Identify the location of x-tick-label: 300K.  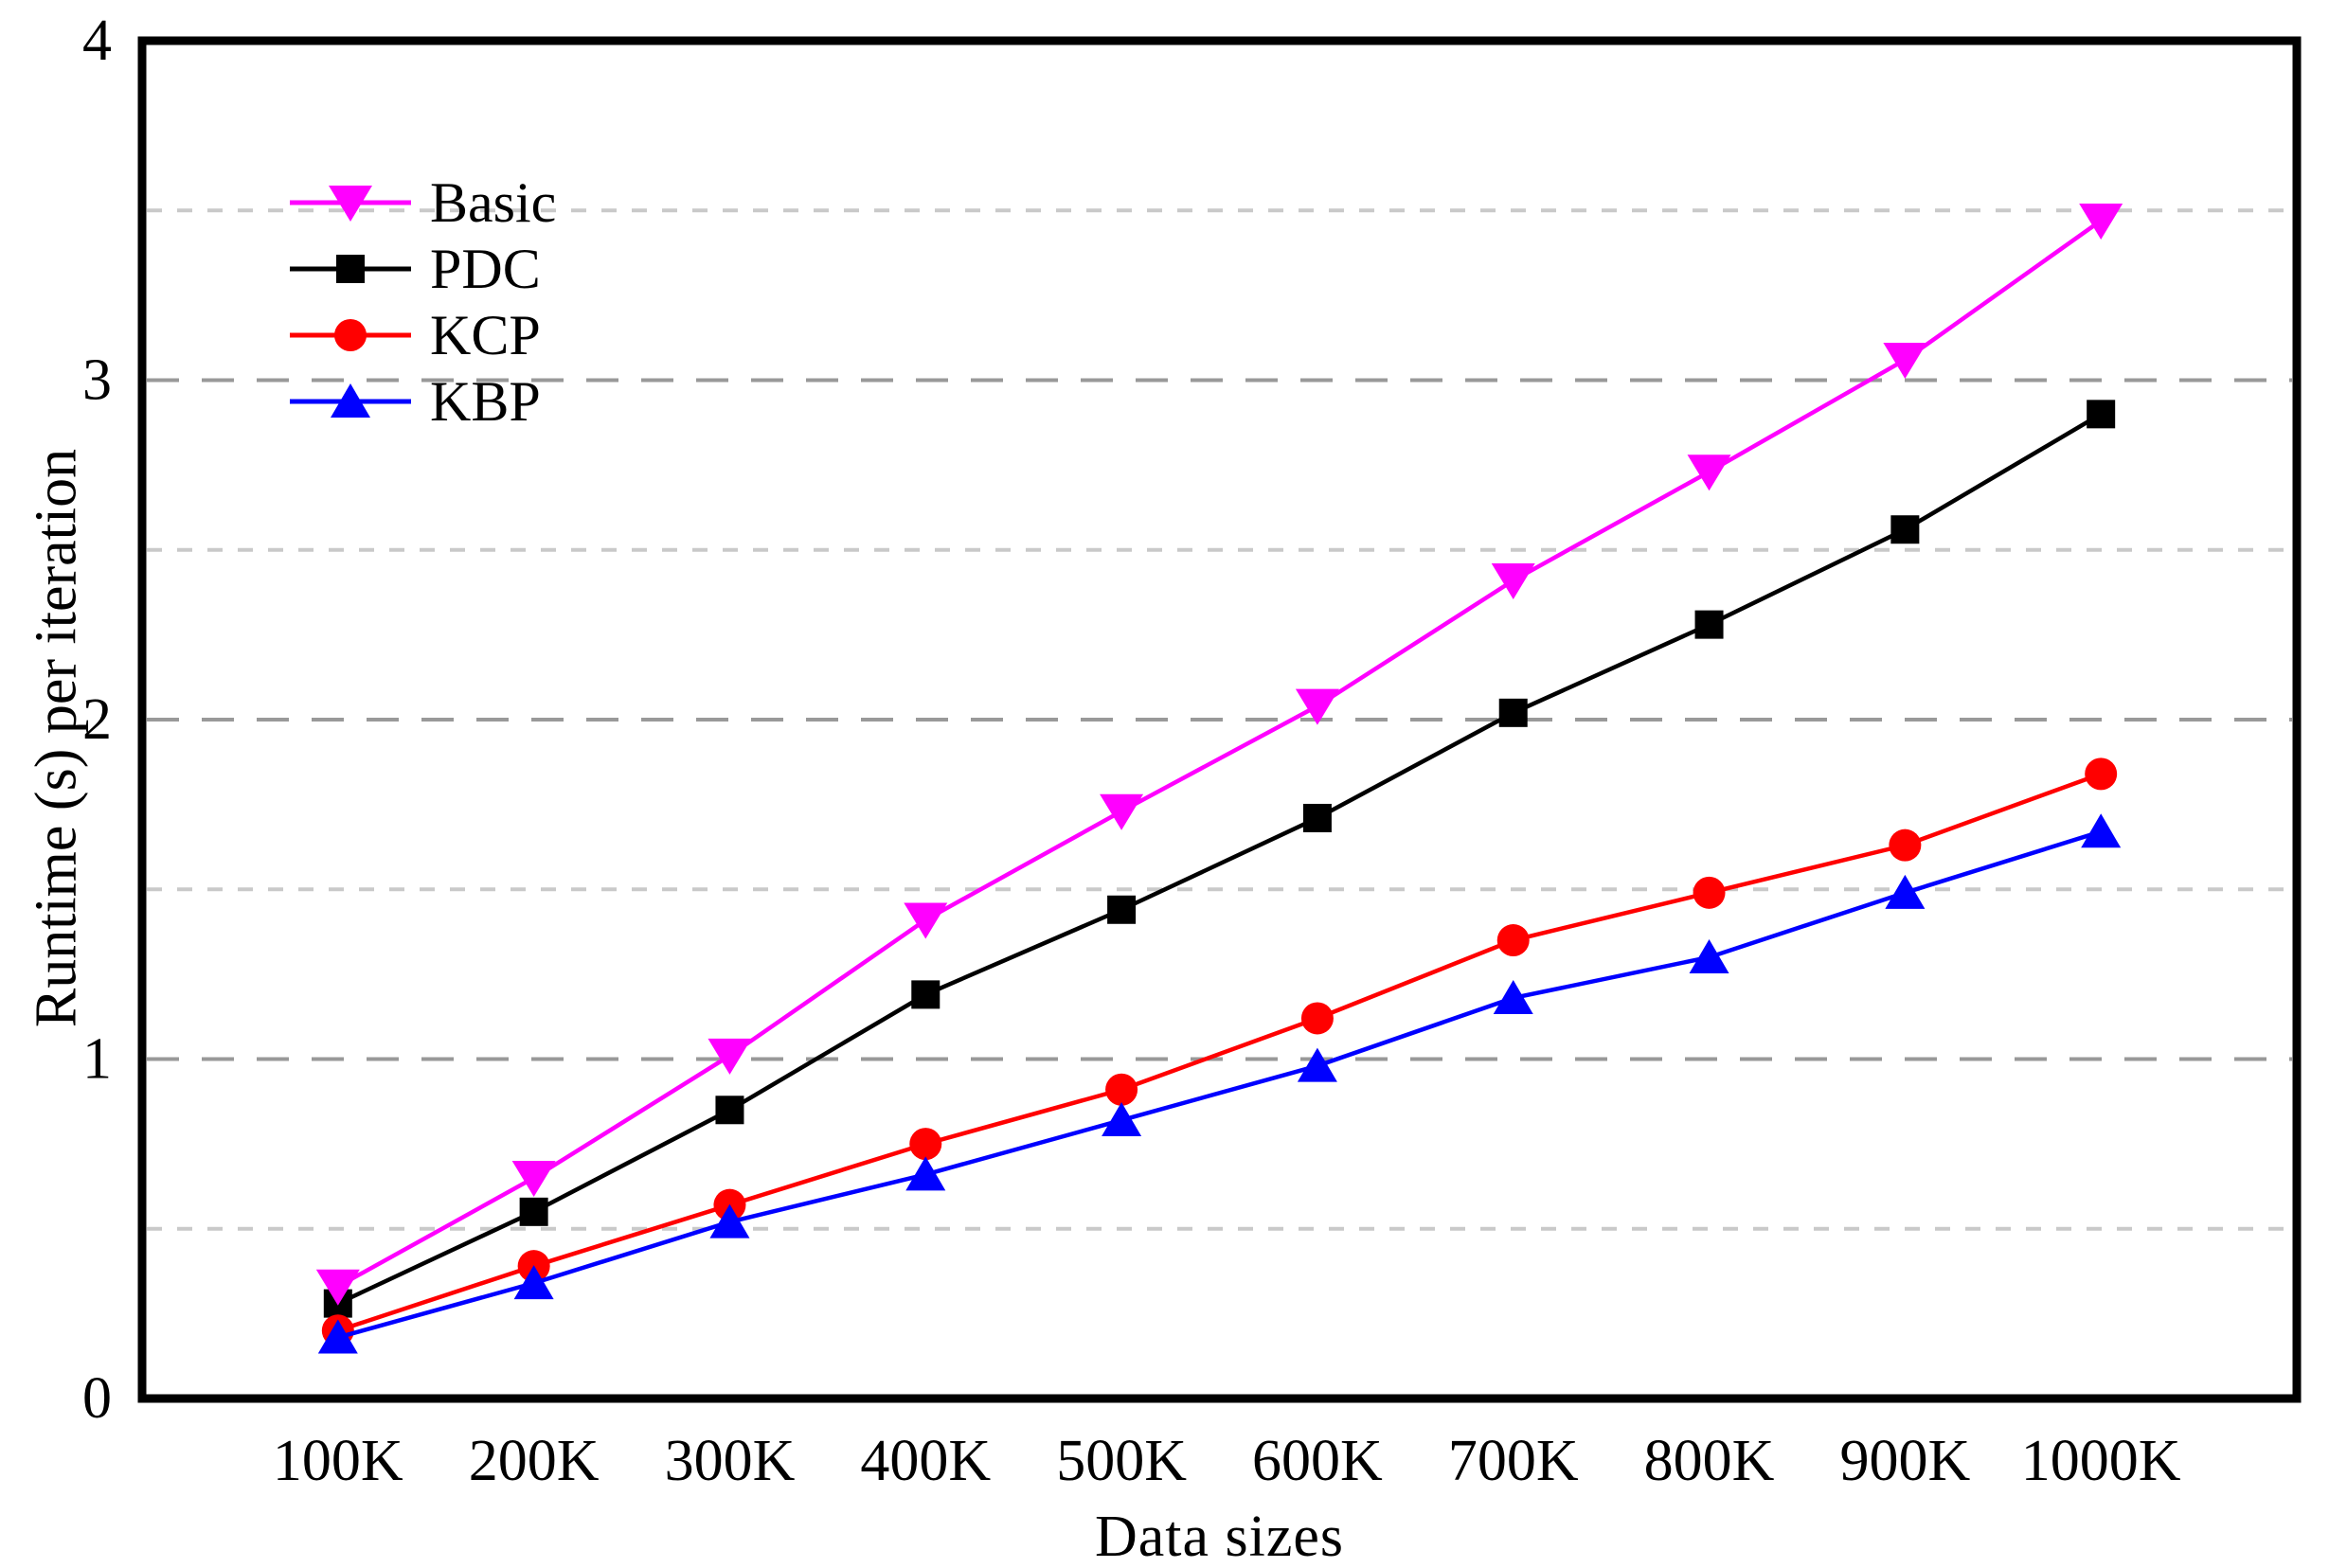
(731, 1461).